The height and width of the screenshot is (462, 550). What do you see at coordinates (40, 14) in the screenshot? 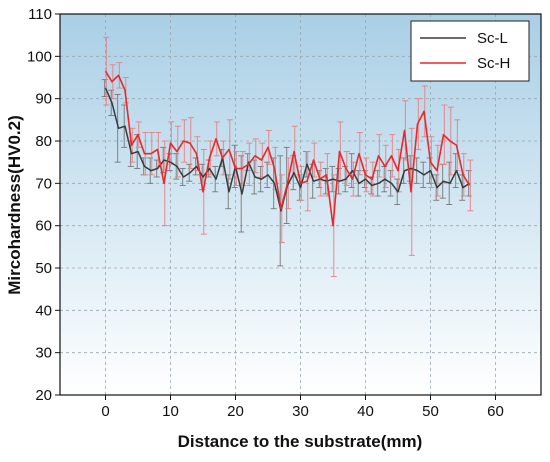
I see `y-tick-label: 110` at bounding box center [40, 14].